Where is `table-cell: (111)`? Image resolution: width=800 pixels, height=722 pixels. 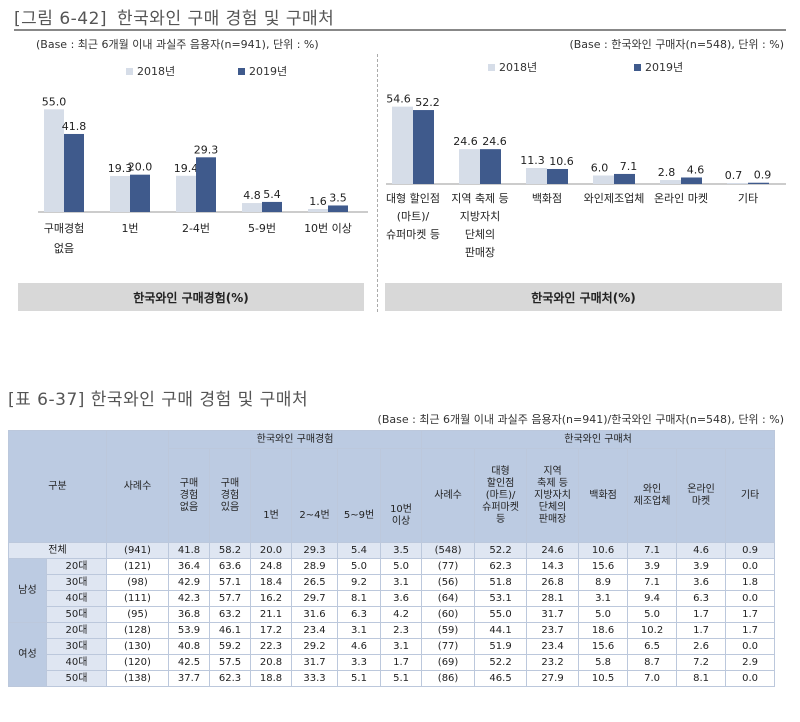 table-cell: (111) is located at coordinates (137, 598).